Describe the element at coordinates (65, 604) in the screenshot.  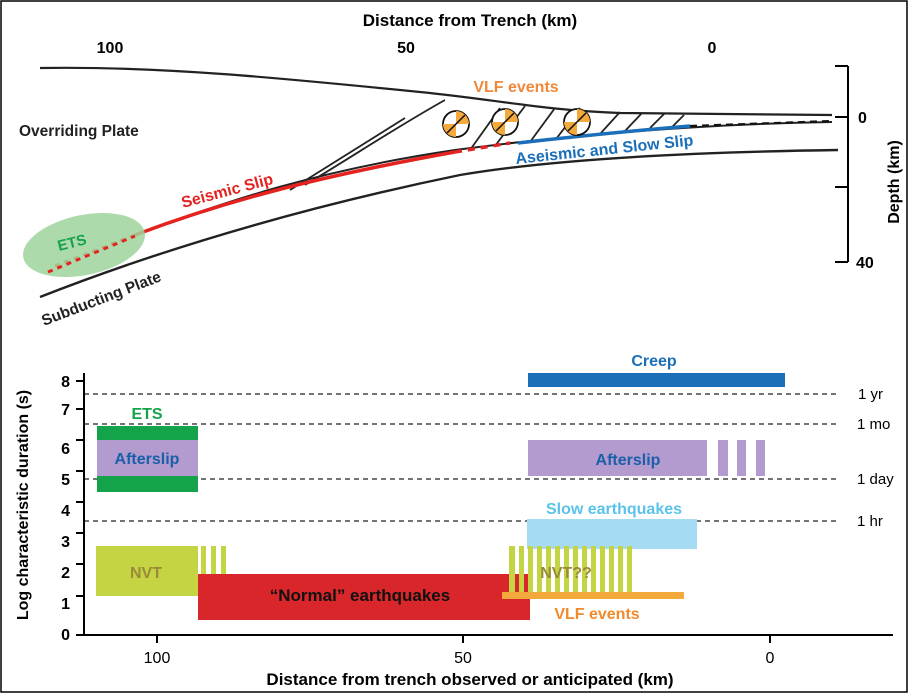
I see `y-tick-1: 1` at that location.